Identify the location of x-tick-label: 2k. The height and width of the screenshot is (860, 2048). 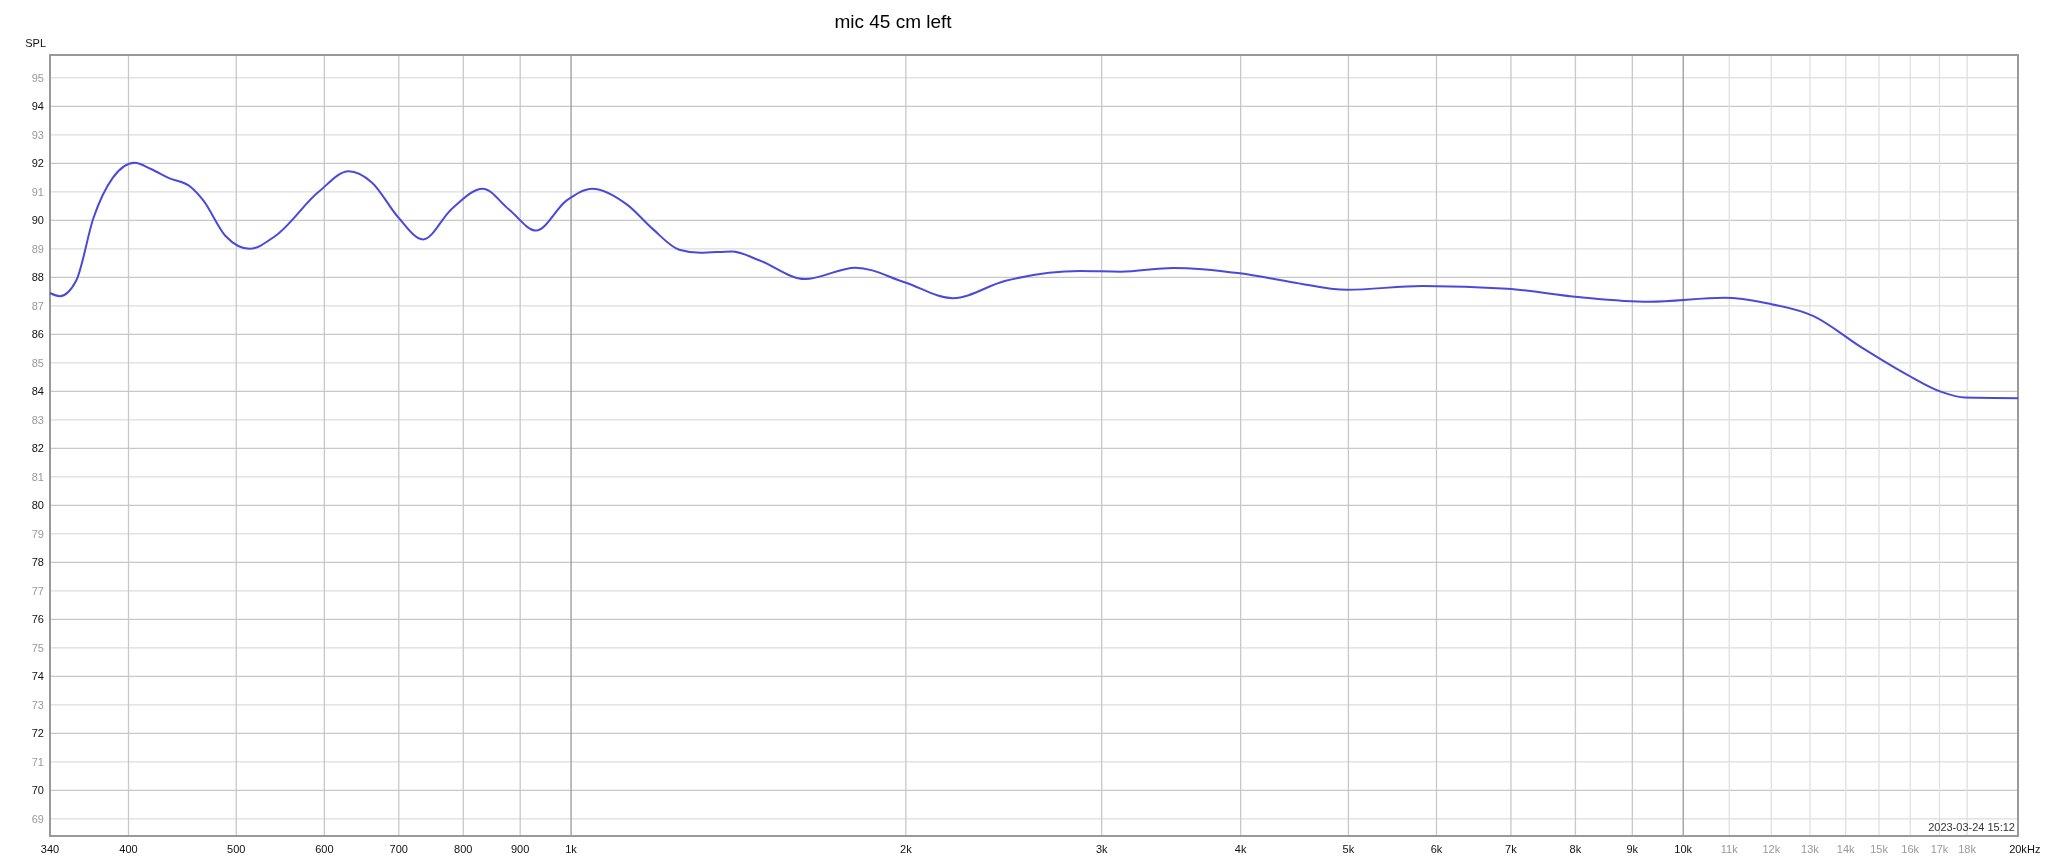
(906, 849).